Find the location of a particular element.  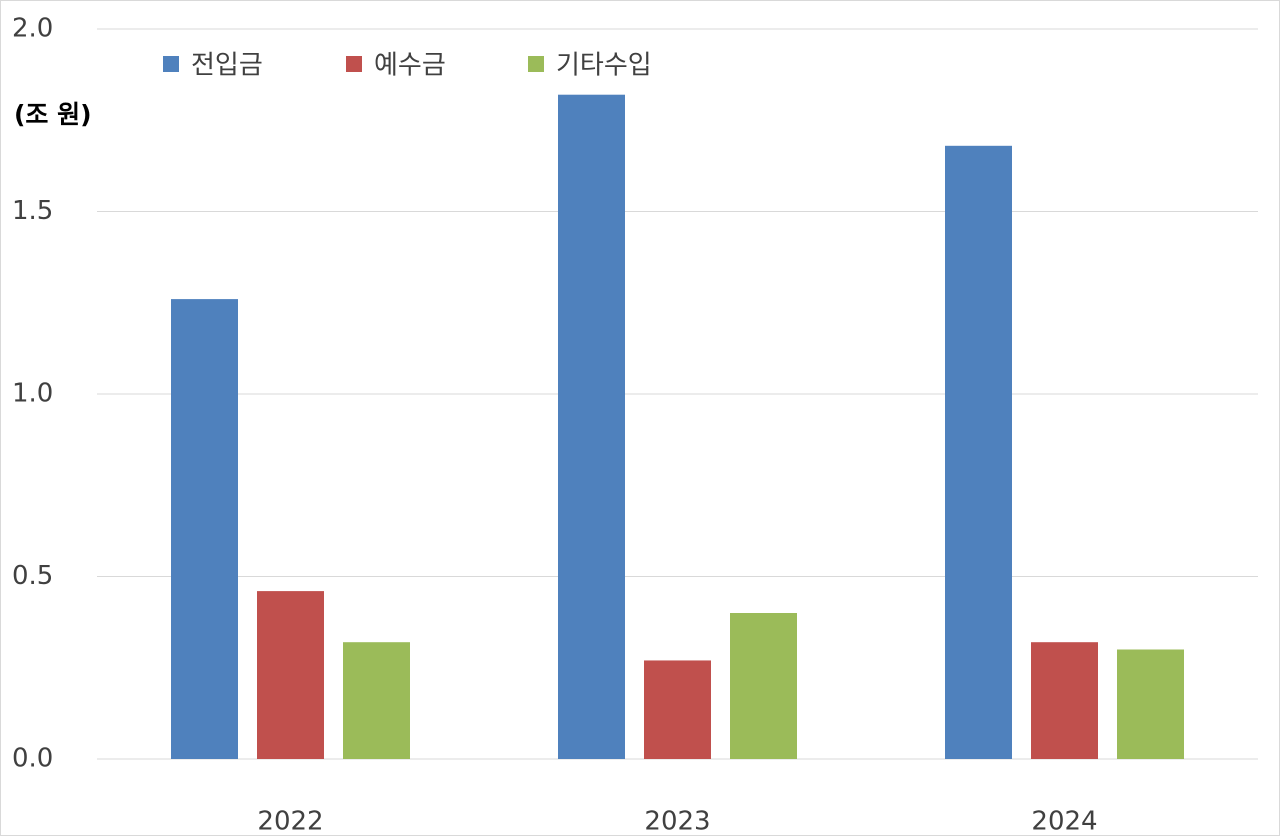

y-axis-label: (조 원) is located at coordinates (53, 114).